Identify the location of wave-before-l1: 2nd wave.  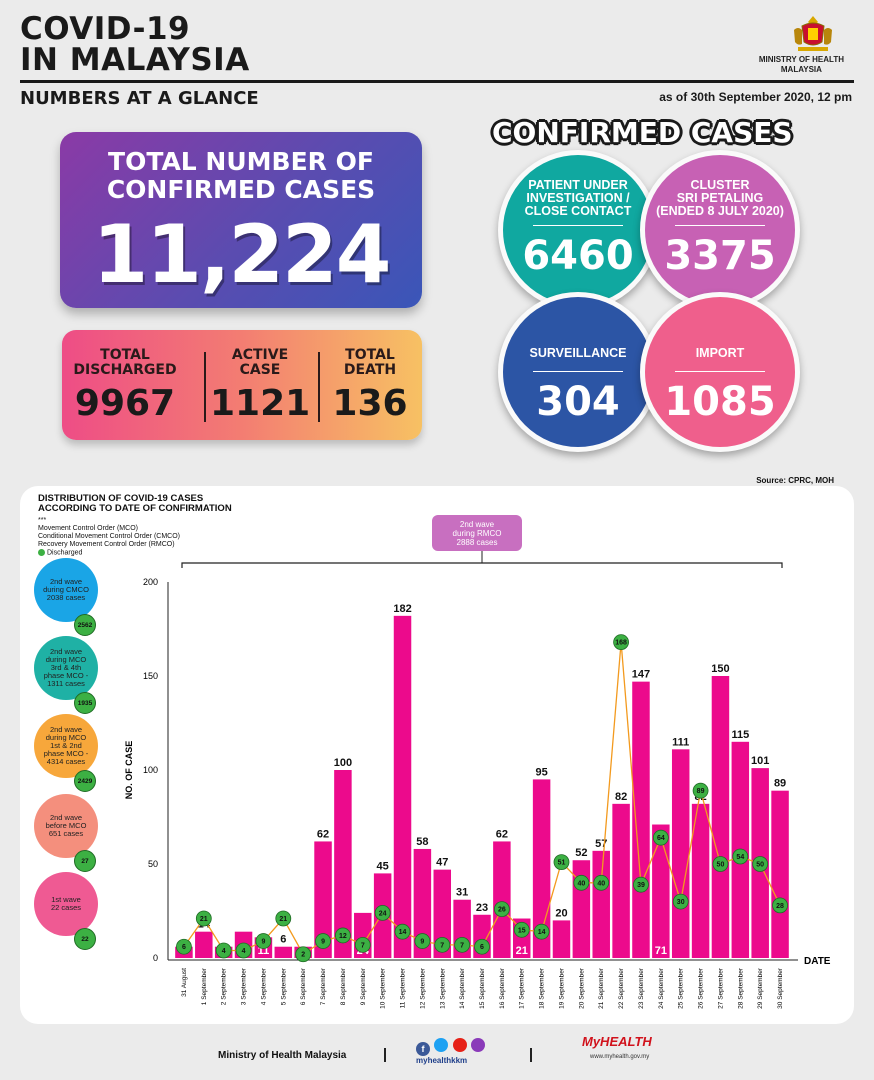
(66, 817).